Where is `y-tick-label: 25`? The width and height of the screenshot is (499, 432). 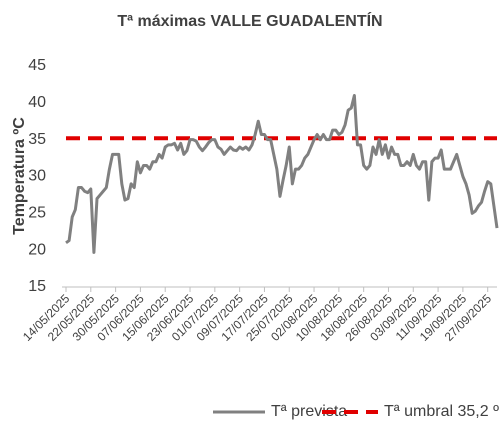 y-tick-label: 25 is located at coordinates (37, 213).